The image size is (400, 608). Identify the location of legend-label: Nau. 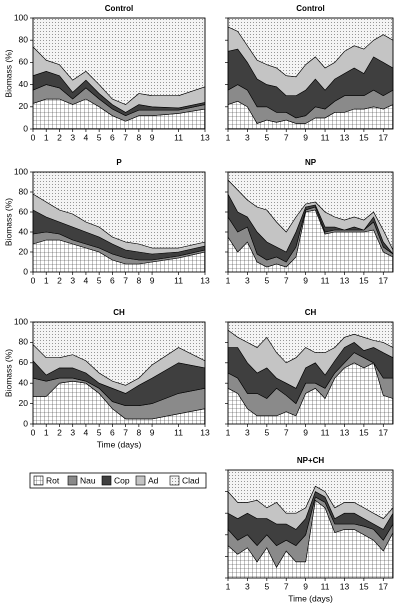
(88, 480).